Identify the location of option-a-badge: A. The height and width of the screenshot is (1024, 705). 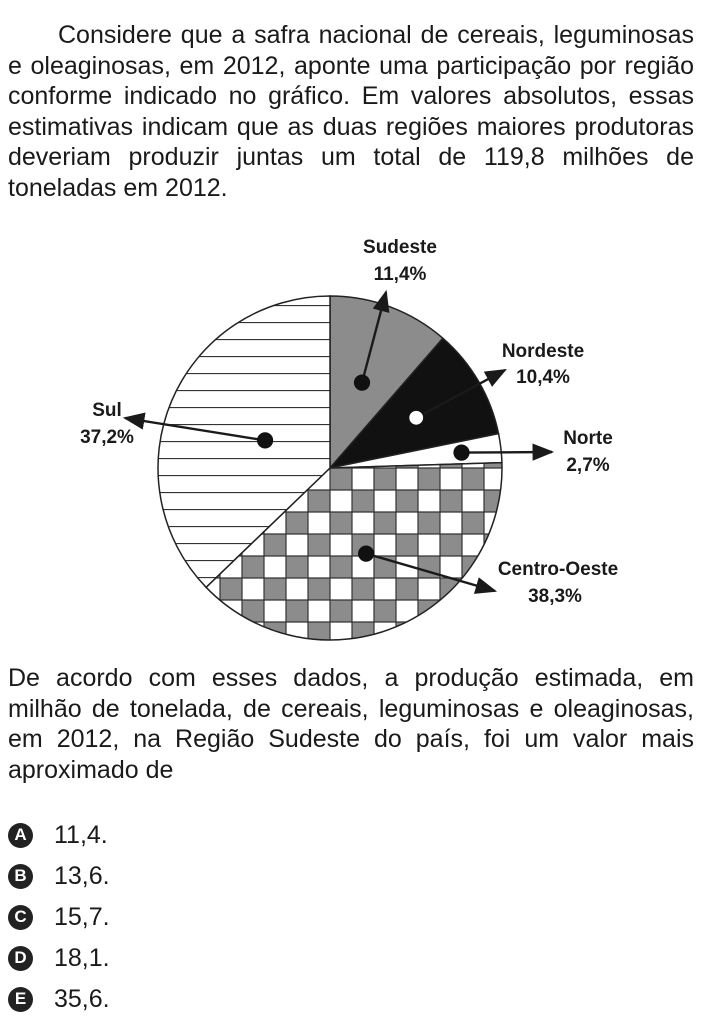
(20, 835).